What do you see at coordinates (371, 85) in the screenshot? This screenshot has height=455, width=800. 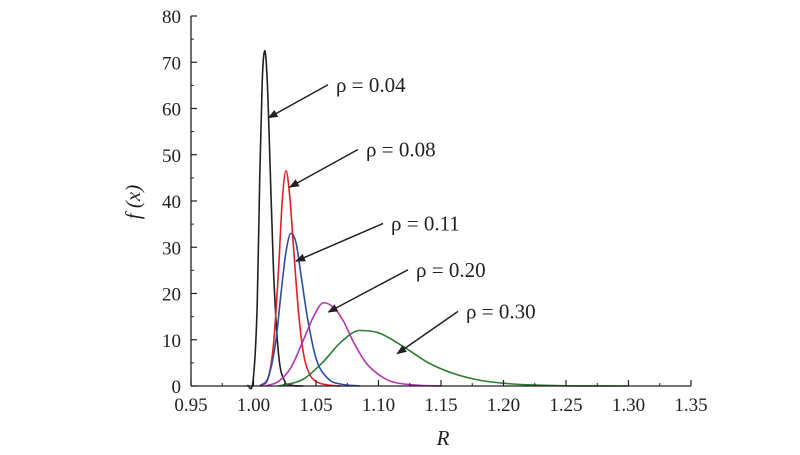 I see `annotation-label-1: ρ = 0.04` at bounding box center [371, 85].